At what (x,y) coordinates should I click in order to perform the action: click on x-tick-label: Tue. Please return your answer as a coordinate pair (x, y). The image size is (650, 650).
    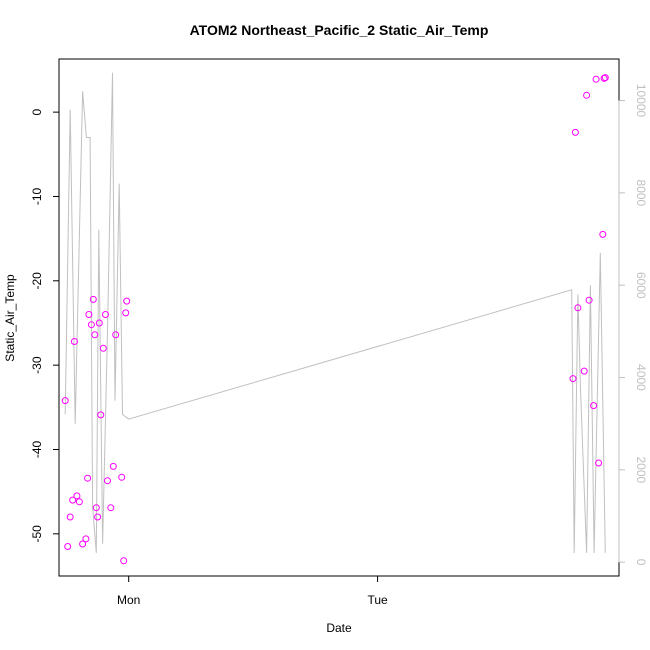
    Looking at the image, I should click on (377, 600).